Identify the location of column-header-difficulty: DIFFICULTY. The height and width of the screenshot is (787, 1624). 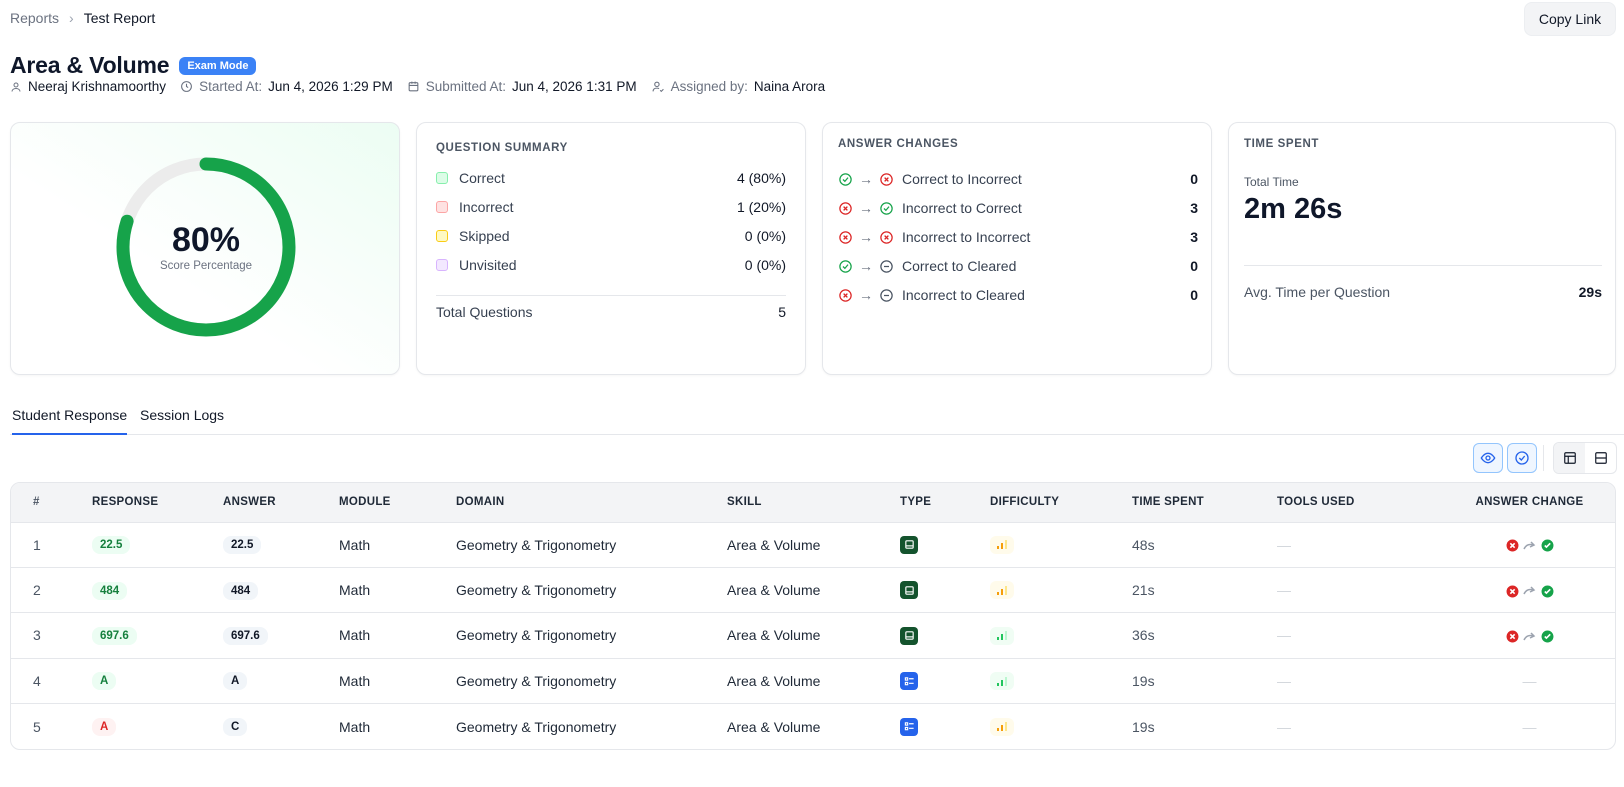
(1025, 502).